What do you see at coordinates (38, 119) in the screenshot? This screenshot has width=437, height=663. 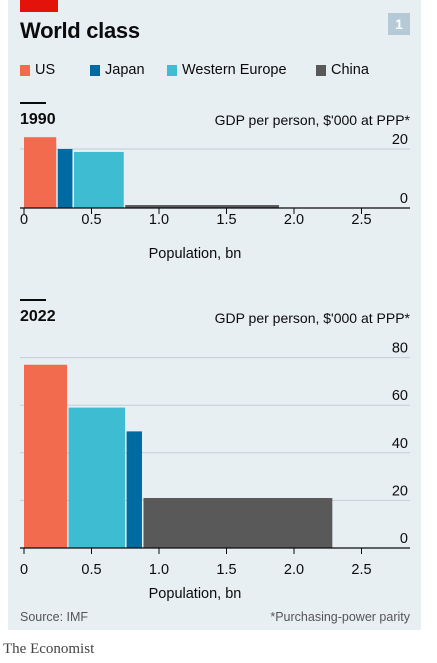 I see `panel-1990-year: 1990` at bounding box center [38, 119].